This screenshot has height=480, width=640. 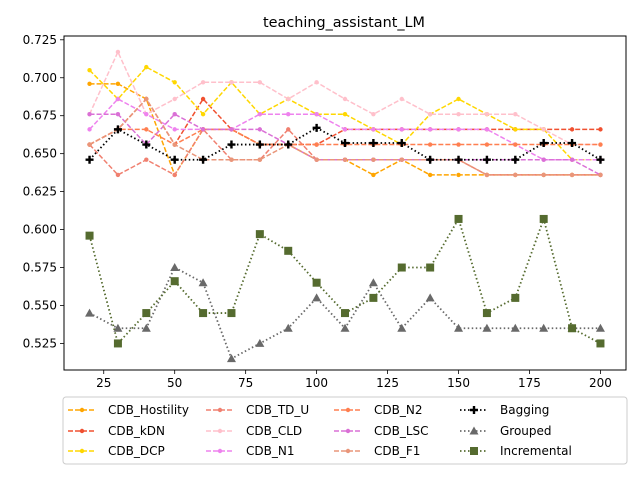 What do you see at coordinates (378, 410) in the screenshot?
I see `legend-item-cdb-n2: CDB_N2` at bounding box center [378, 410].